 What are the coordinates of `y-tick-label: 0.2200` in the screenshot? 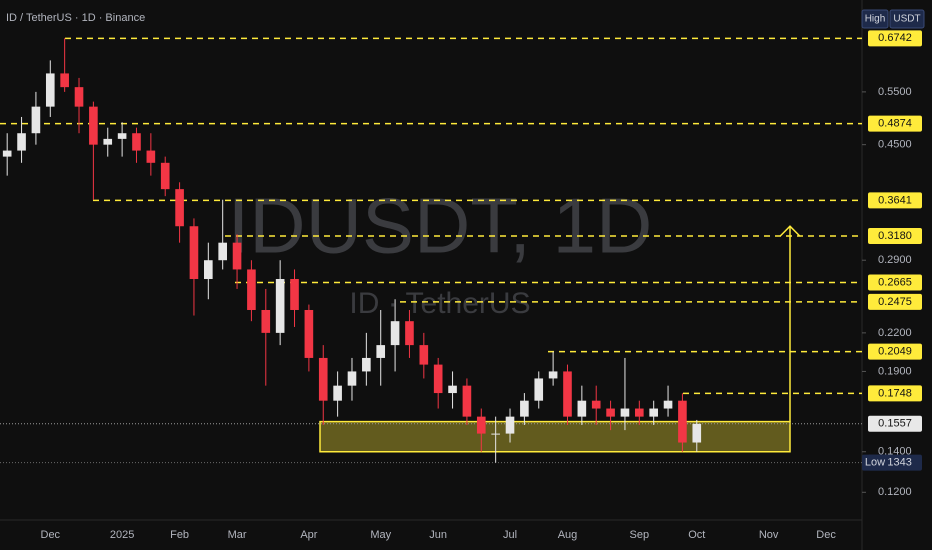 It's located at (895, 333).